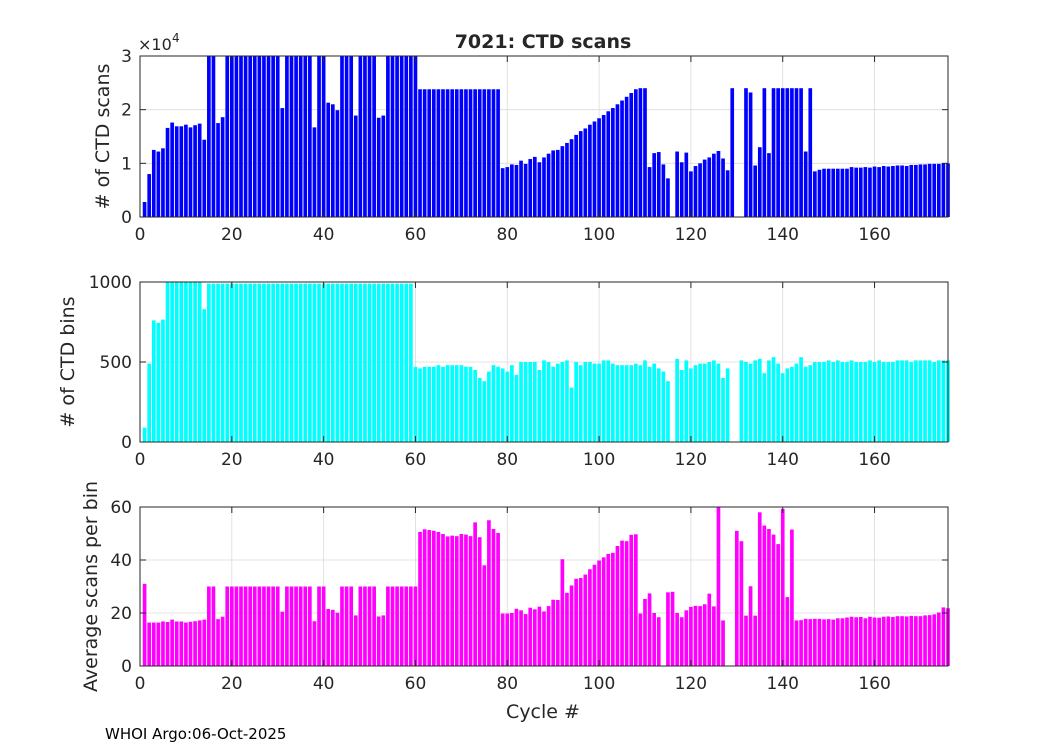 The height and width of the screenshot is (750, 1050). I want to click on x-tick-label: 160, so click(874, 235).